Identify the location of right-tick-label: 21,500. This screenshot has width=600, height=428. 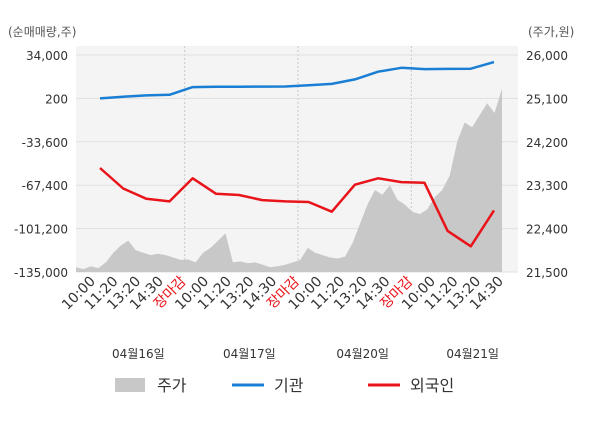
(547, 273).